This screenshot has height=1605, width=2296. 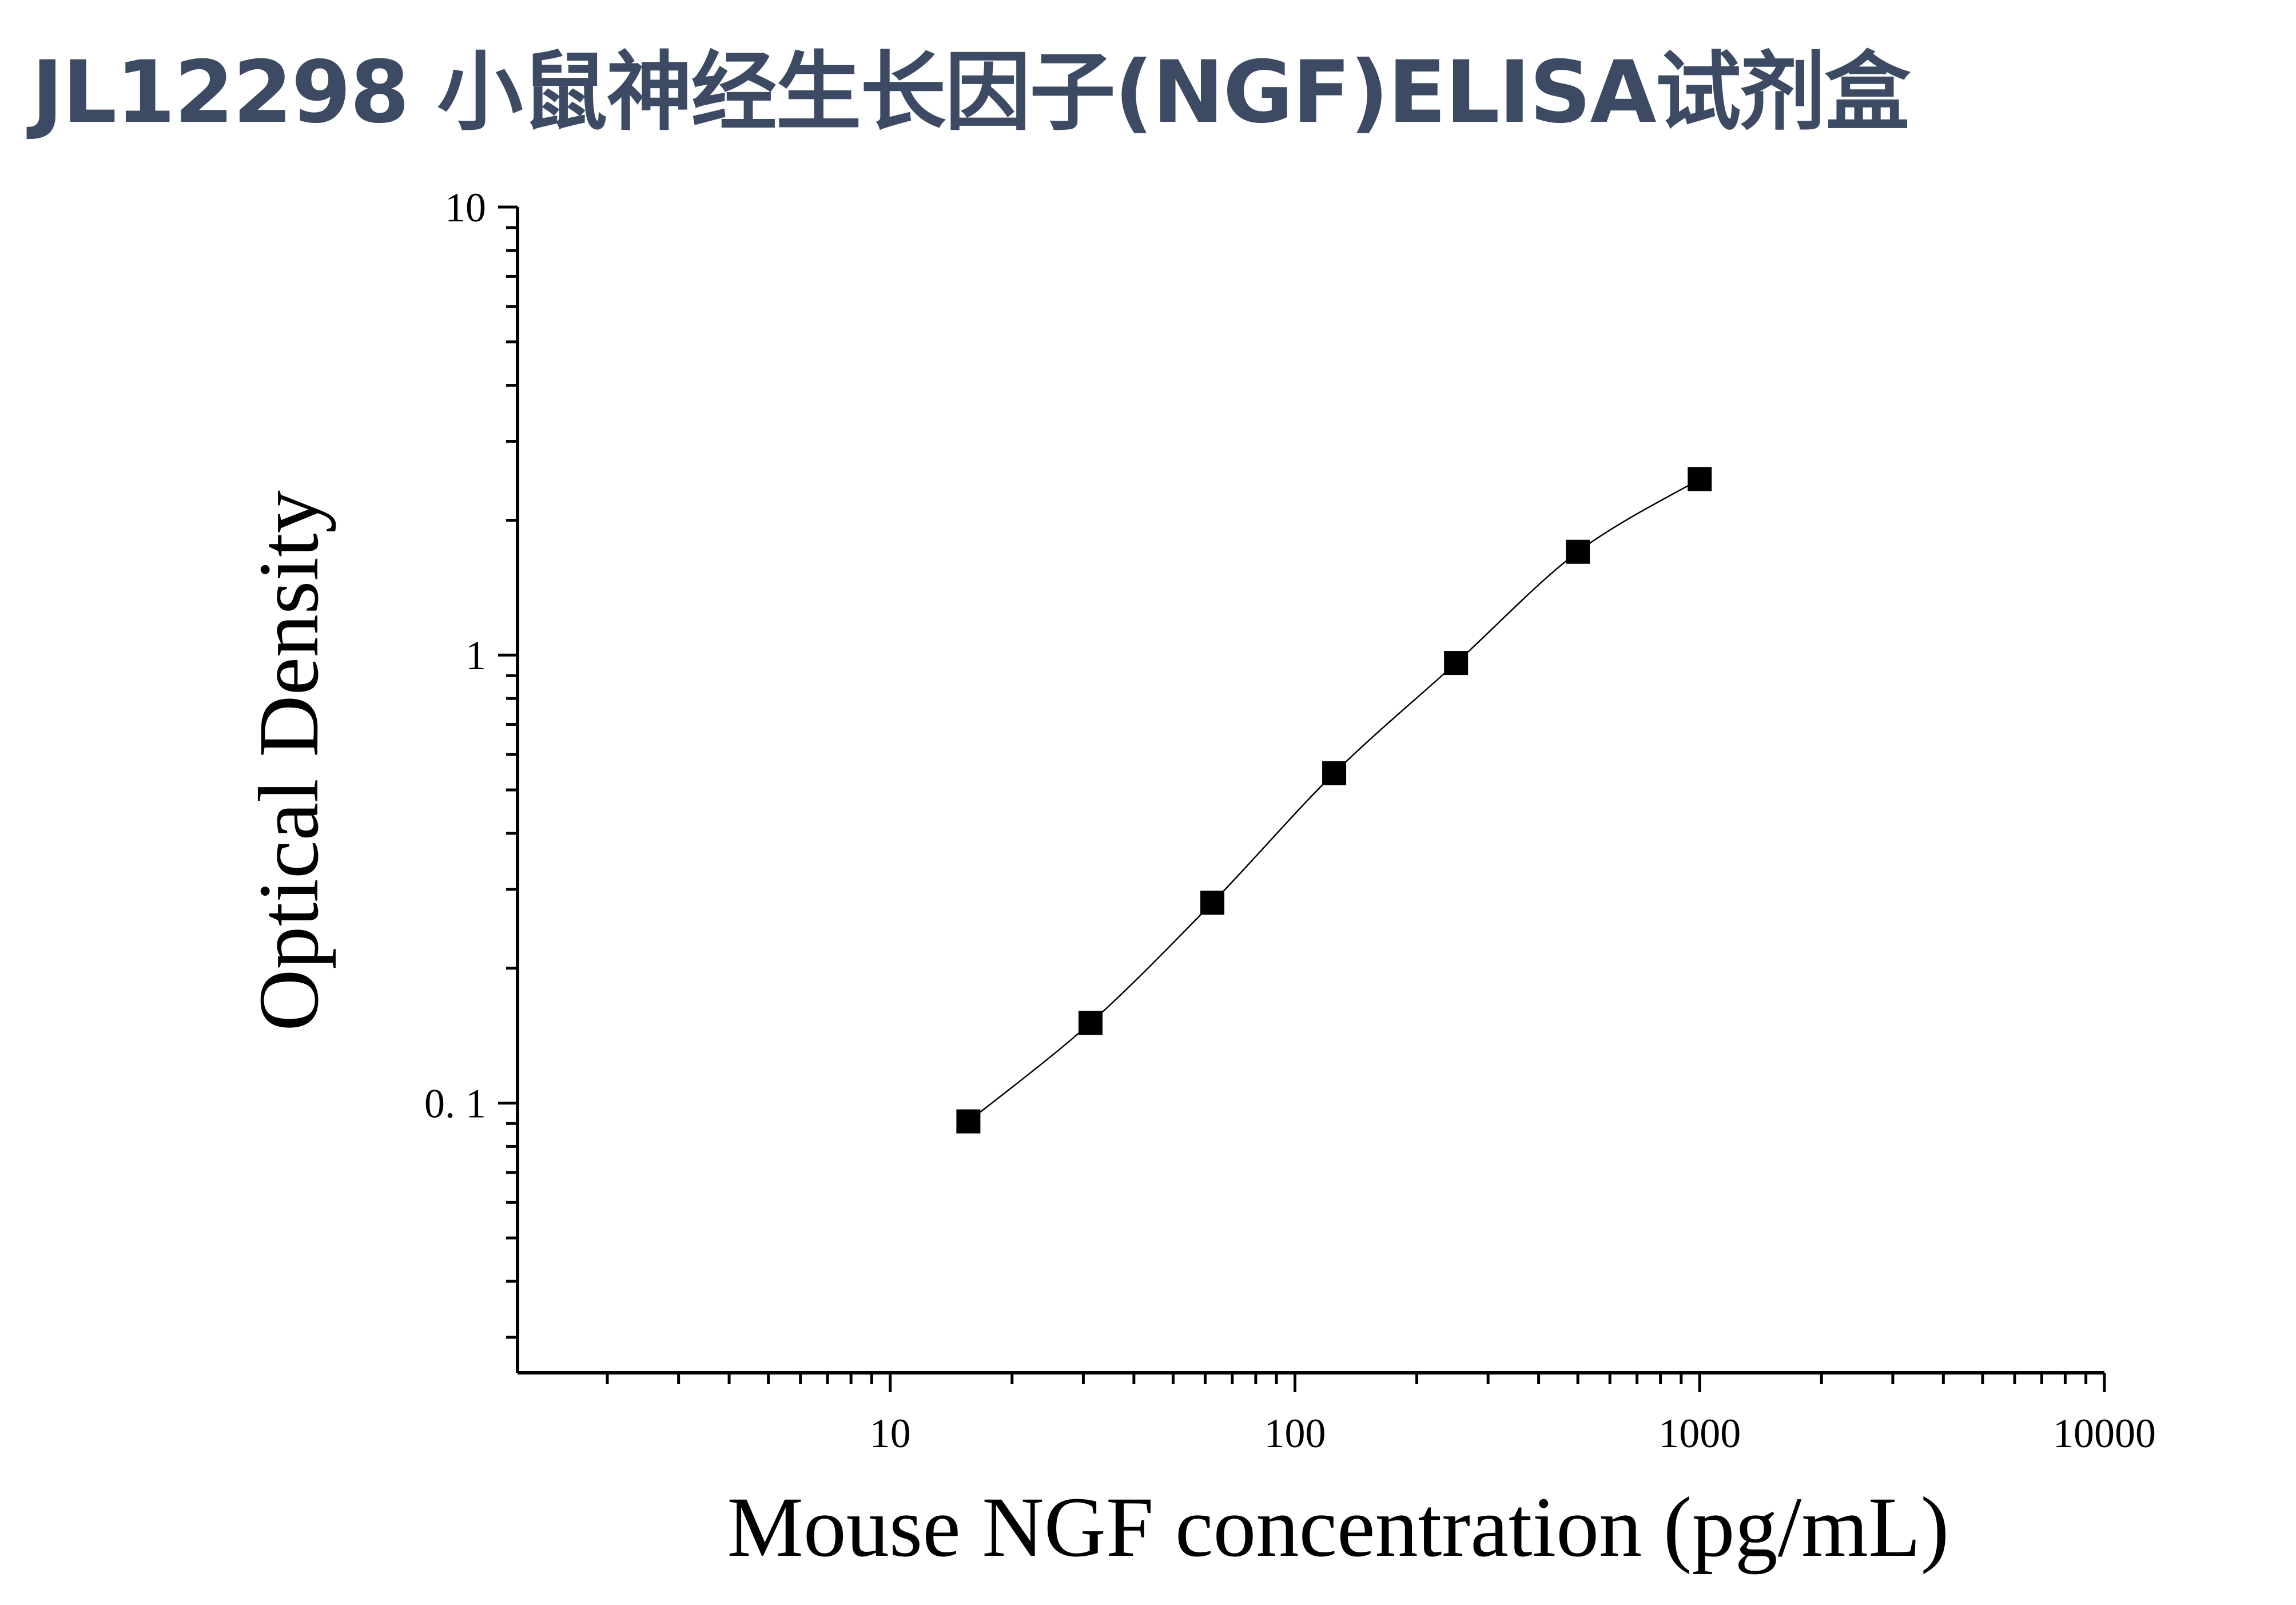 What do you see at coordinates (455, 1103) in the screenshot?
I see `y-tick-label: 0. 1` at bounding box center [455, 1103].